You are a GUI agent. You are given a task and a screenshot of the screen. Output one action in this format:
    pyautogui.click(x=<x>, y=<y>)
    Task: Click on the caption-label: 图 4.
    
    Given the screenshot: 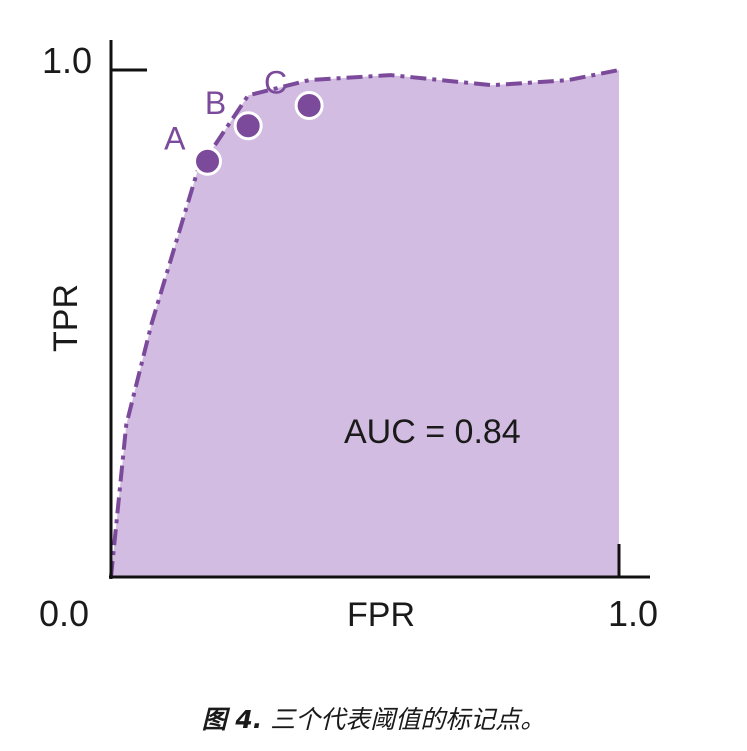 What is the action you would take?
    pyautogui.click(x=232, y=719)
    